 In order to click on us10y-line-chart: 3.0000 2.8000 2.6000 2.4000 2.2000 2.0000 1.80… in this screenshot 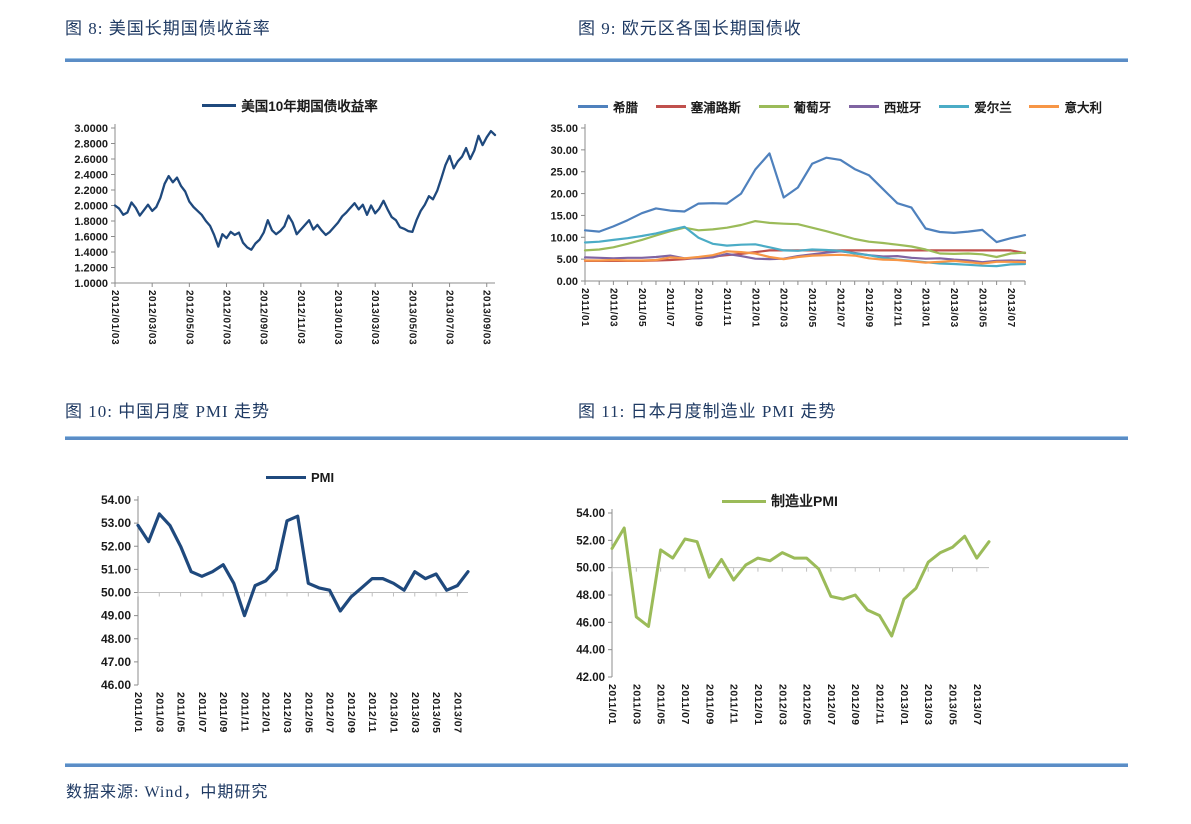, I will do `click(285, 234)`.